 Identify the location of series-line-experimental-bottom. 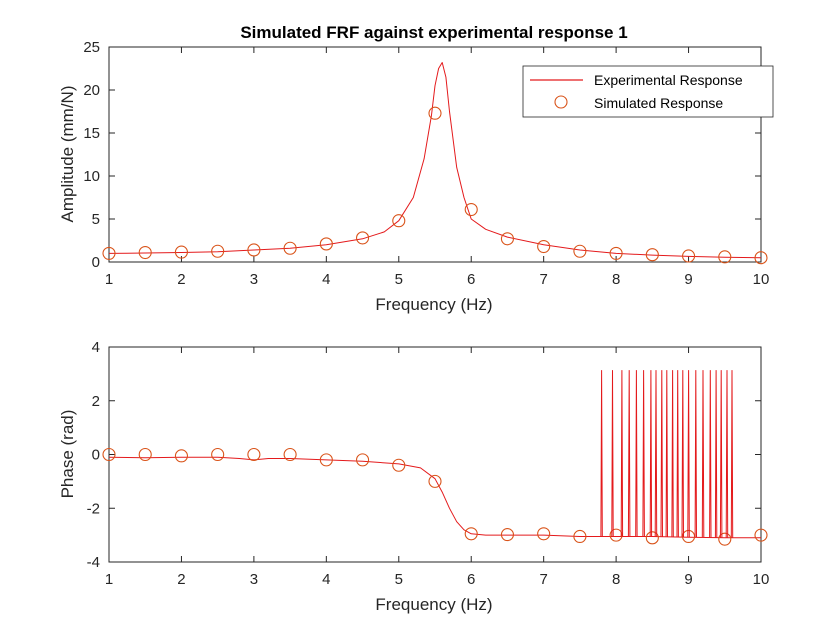
(434, 497).